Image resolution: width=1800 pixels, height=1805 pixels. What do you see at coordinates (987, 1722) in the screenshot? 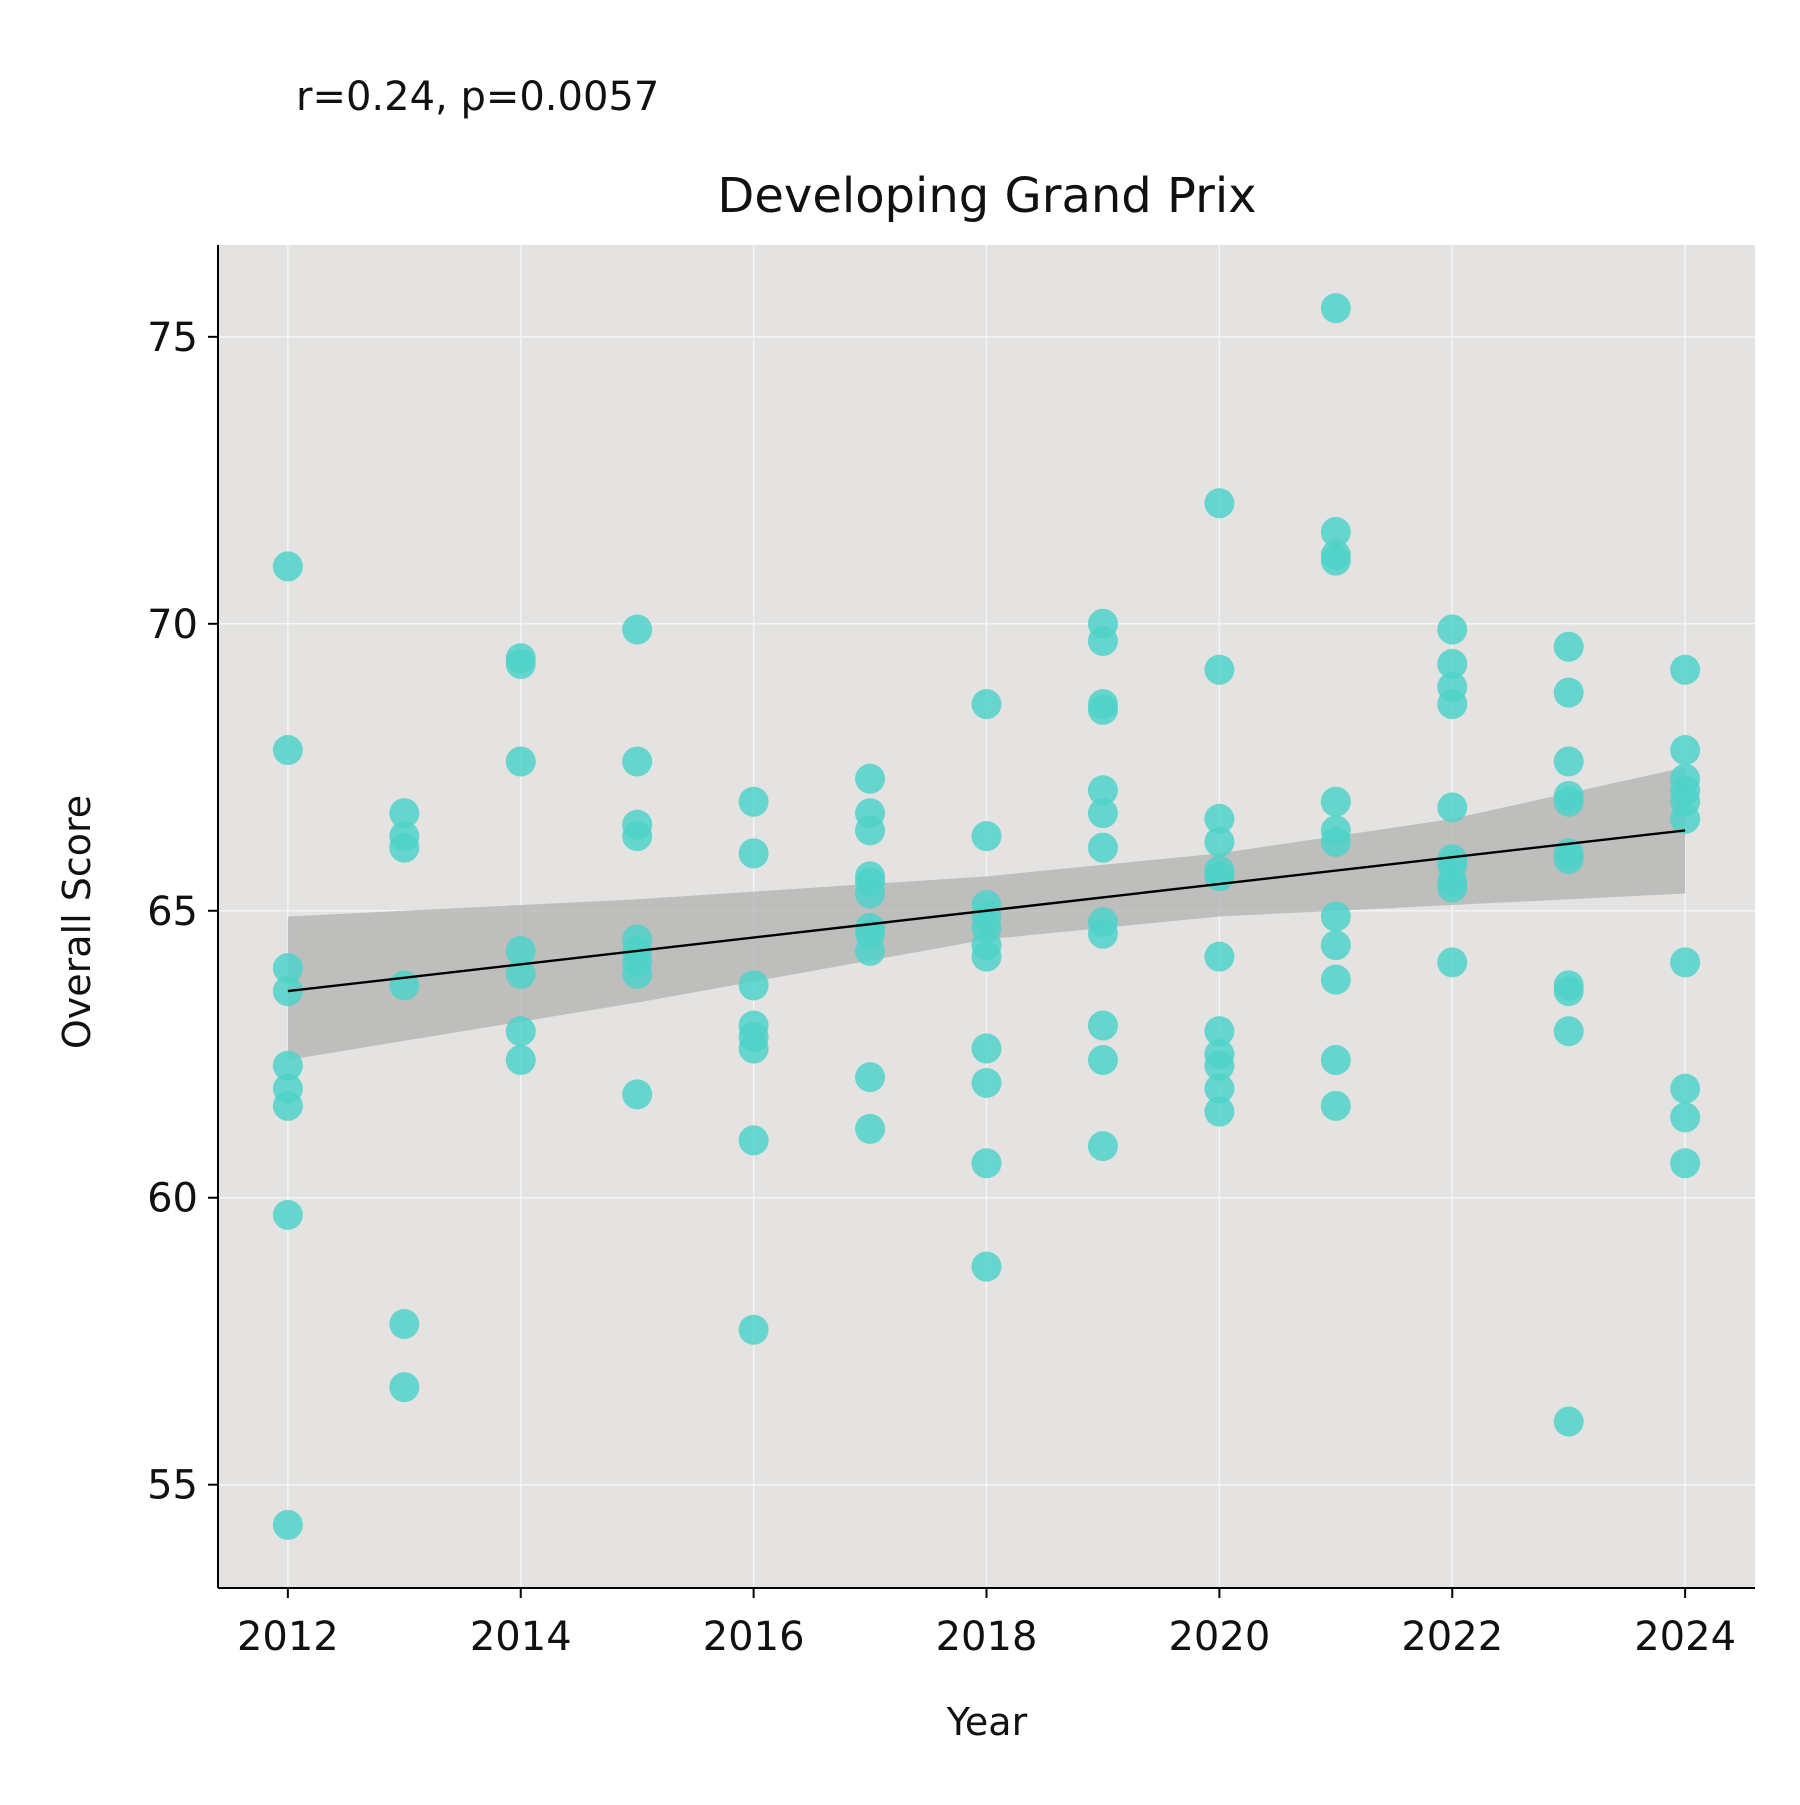
I see `x-axis-label: Year` at bounding box center [987, 1722].